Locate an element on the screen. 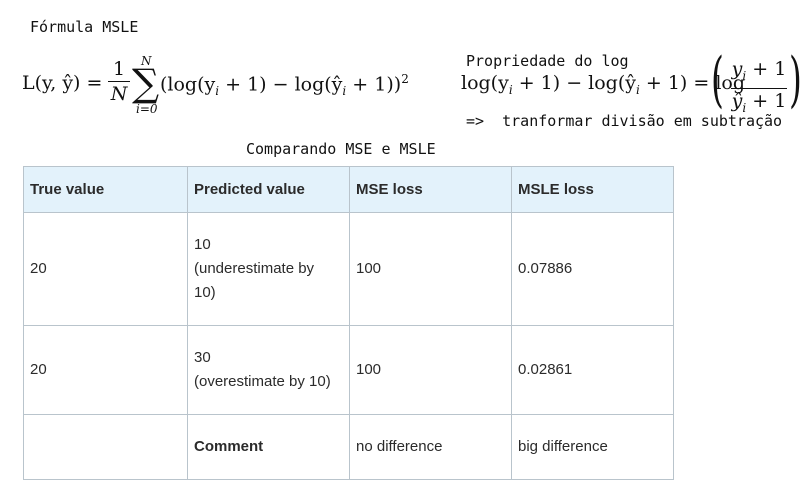  formula-lhs: L(y, ŷ) = is located at coordinates (62, 83).